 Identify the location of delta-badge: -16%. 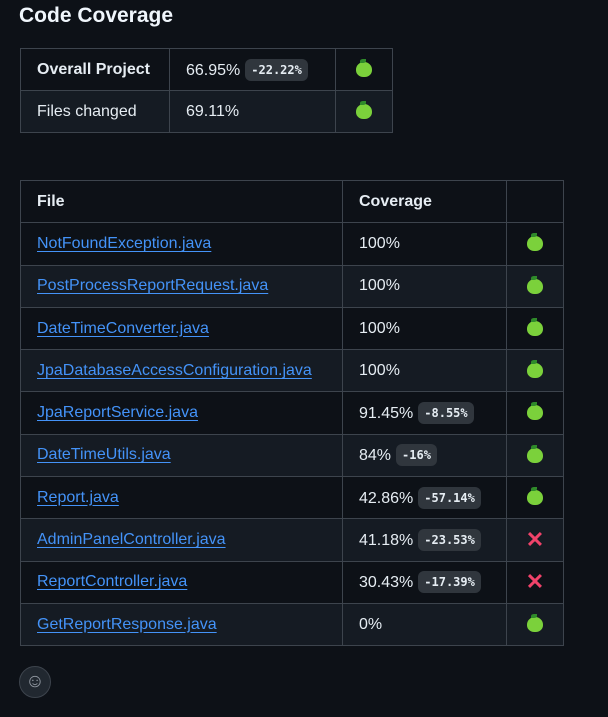
(416, 455).